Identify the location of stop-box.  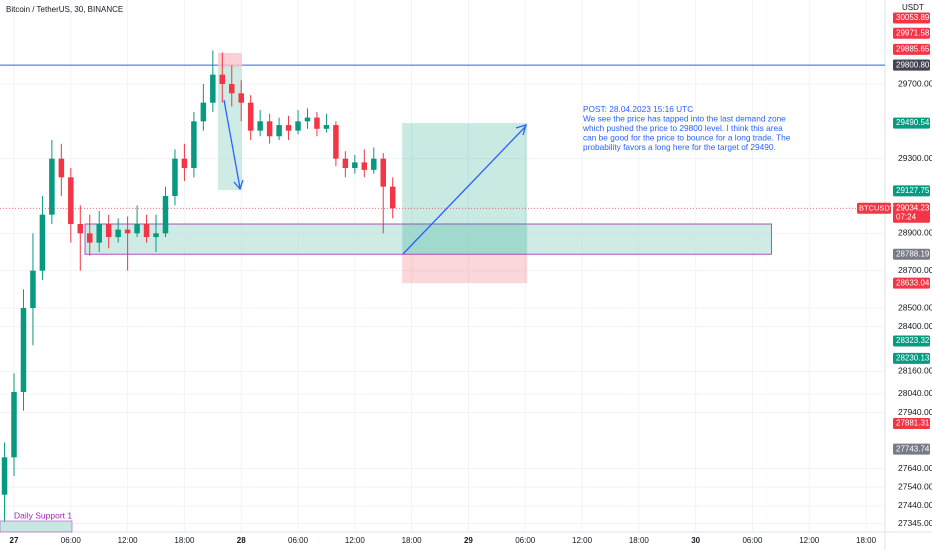
(230, 60).